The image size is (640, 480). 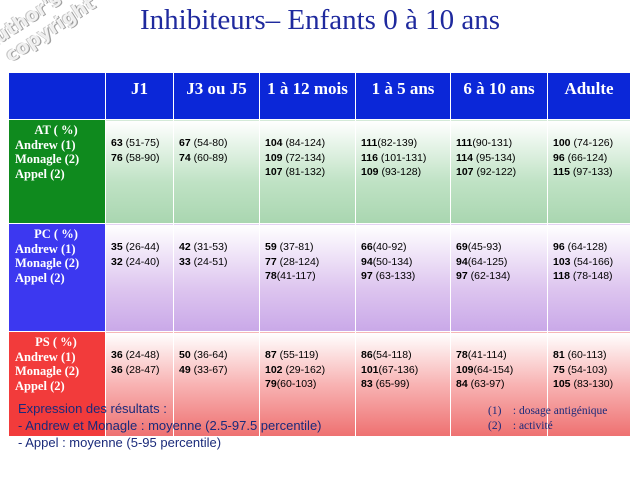 I want to click on value-line: 114 (95-134), so click(x=501, y=158).